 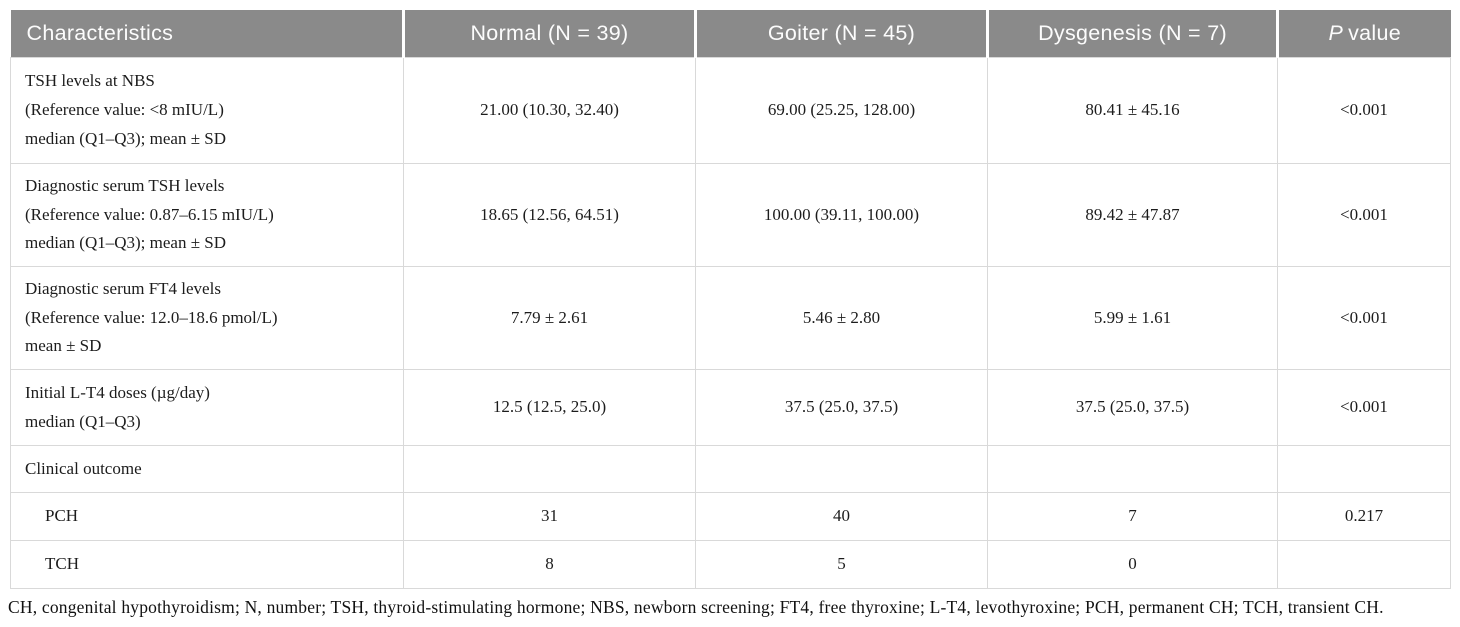 I want to click on p-value-italic-label: P, so click(x=1336, y=33).